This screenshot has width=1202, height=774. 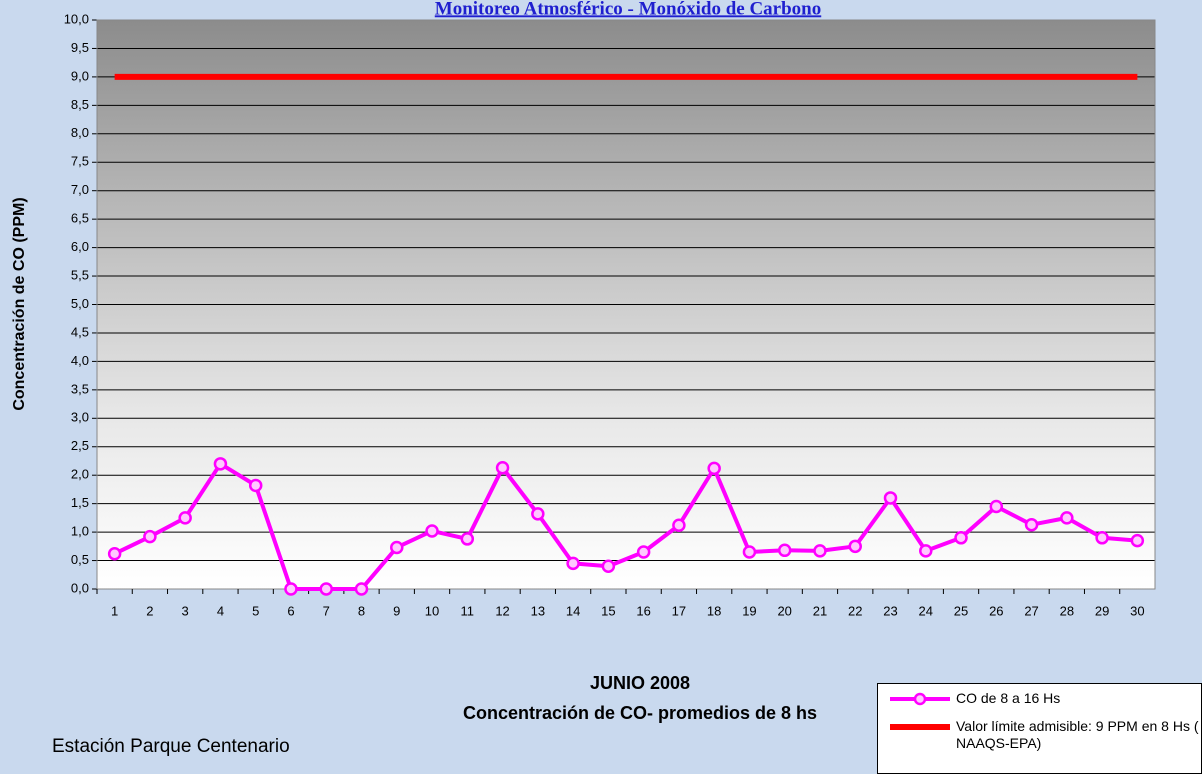 I want to click on x-tick-label: 15, so click(x=608, y=610).